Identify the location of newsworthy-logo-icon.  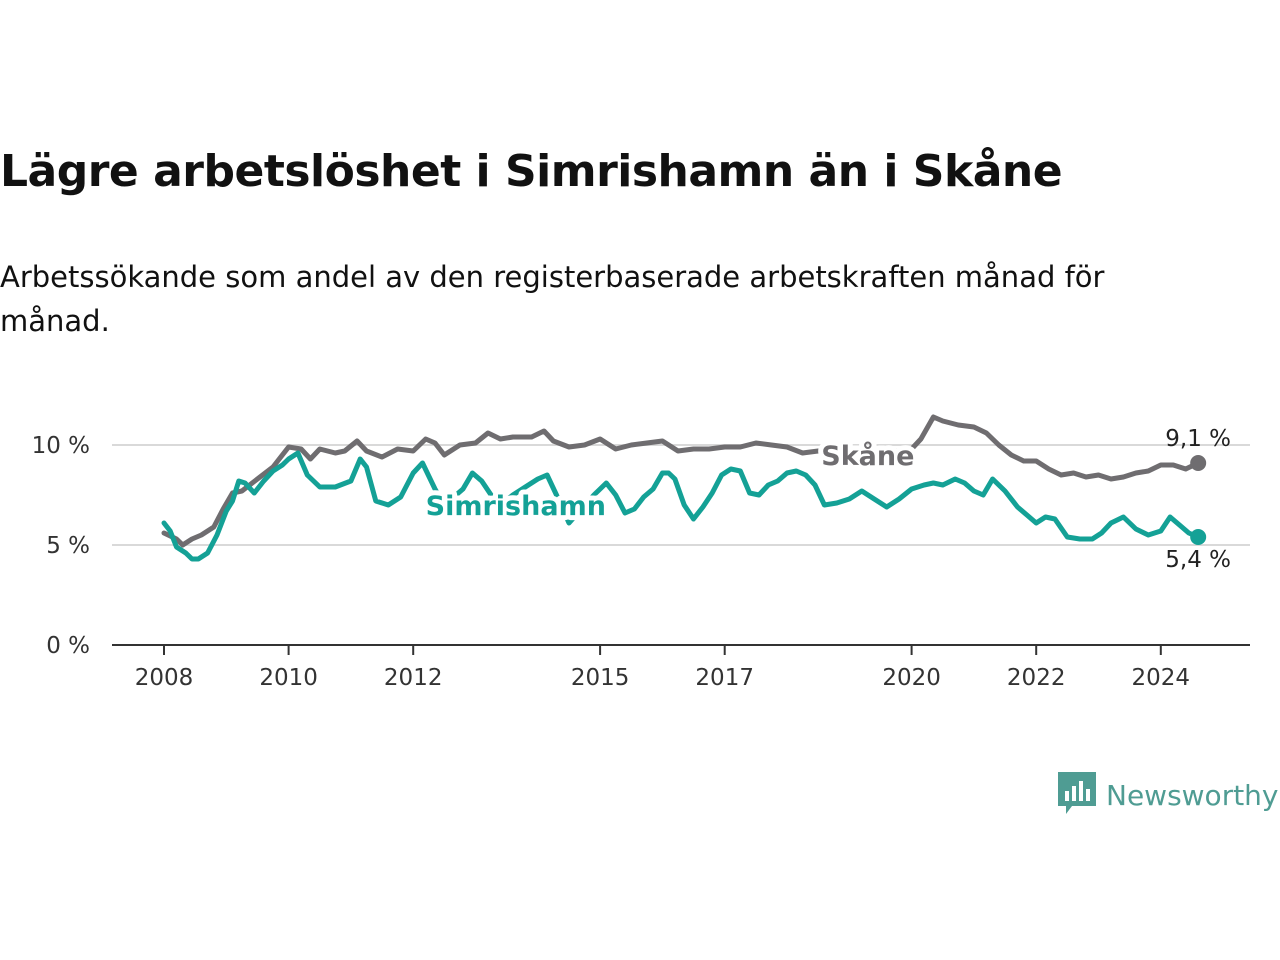
(1077, 793).